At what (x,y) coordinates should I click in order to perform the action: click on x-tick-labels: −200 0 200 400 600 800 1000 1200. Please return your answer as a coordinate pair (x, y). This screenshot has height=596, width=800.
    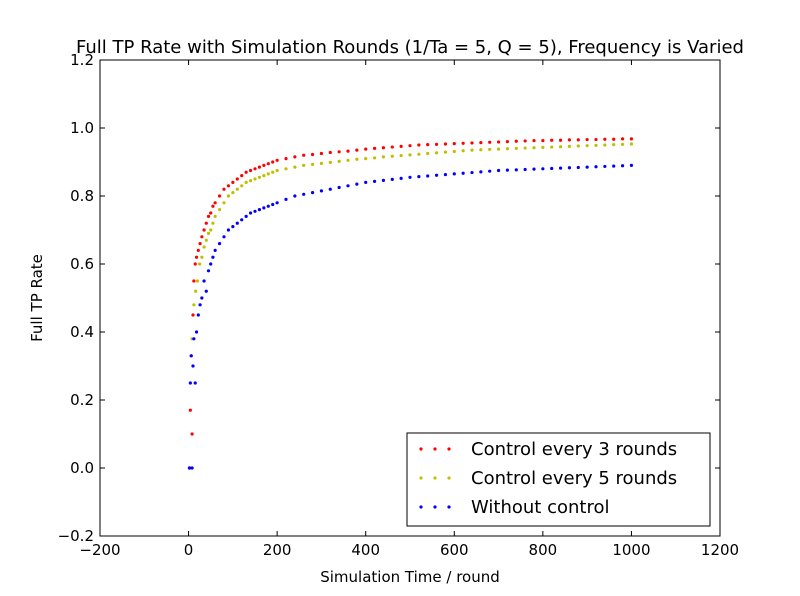
    Looking at the image, I should click on (409, 550).